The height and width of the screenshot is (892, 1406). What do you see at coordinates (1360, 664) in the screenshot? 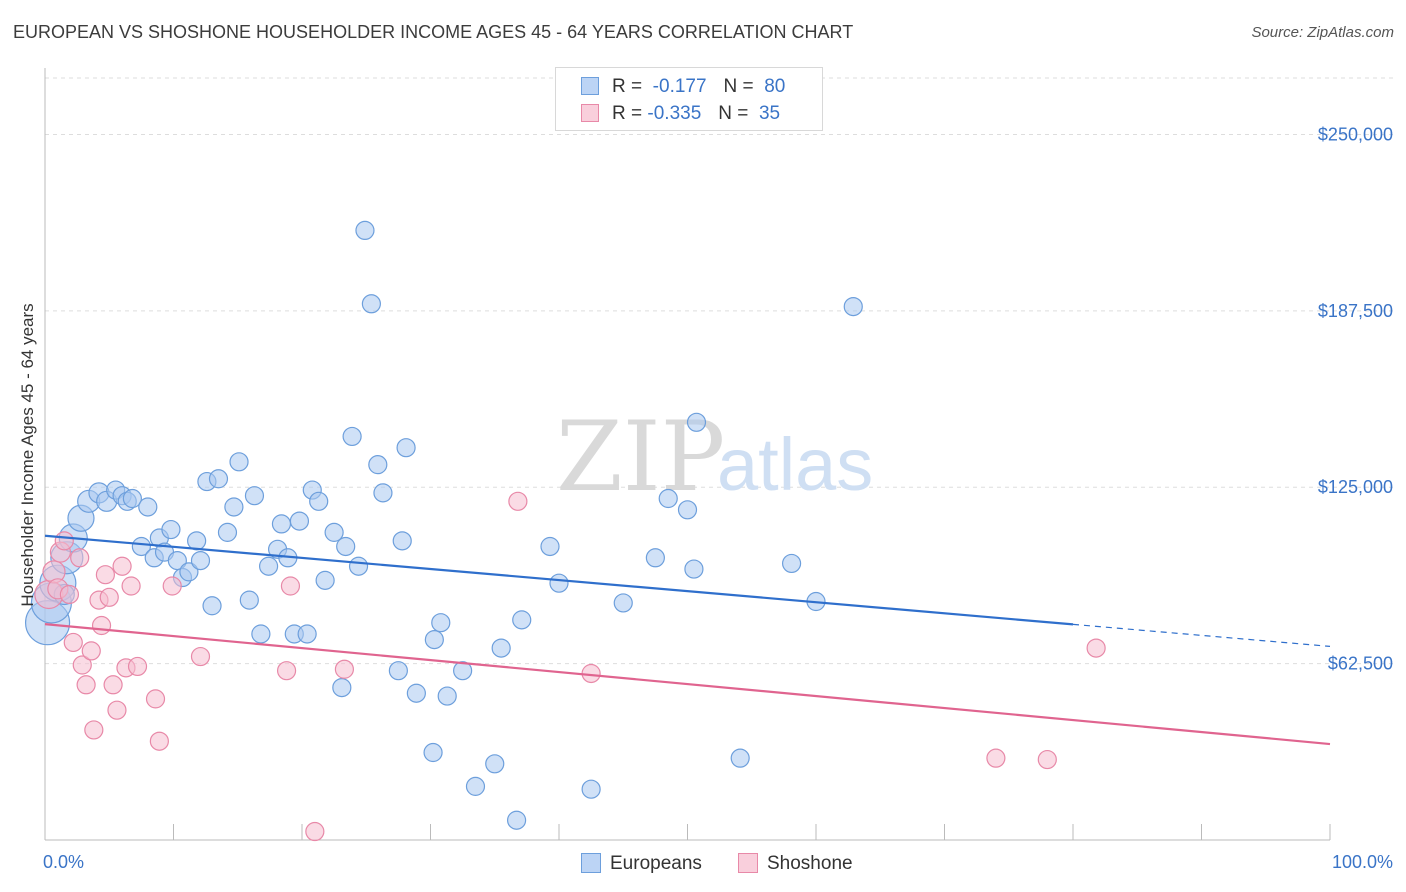
I see `y-tick-label: $62,500` at bounding box center [1360, 664].